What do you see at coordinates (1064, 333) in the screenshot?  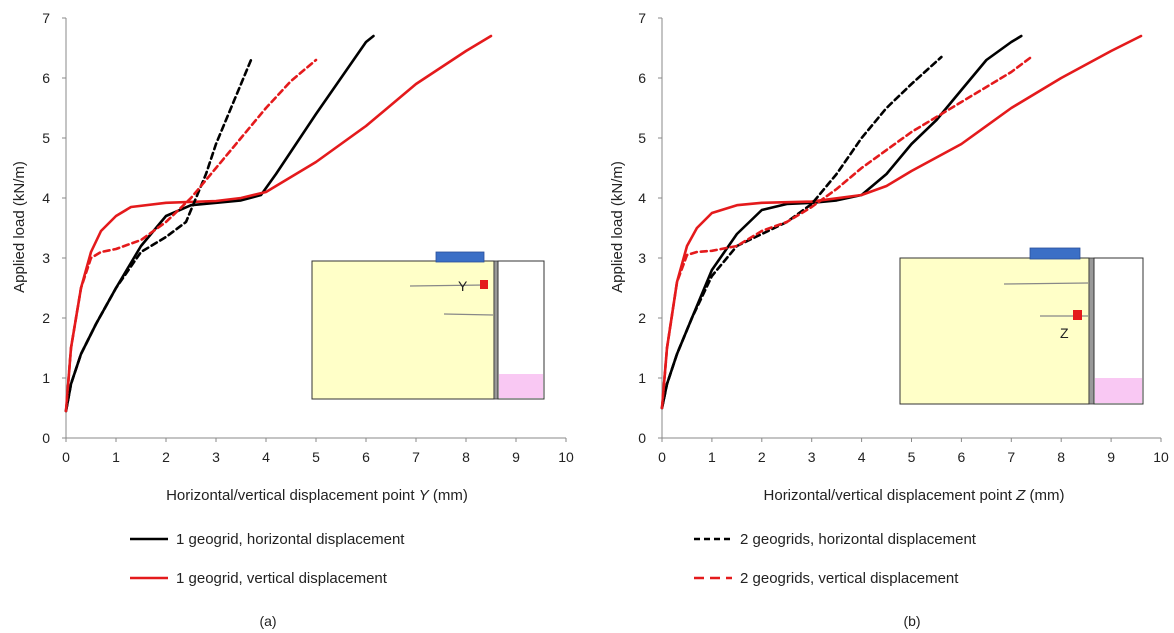 I see `measurement-point-label: Z` at bounding box center [1064, 333].